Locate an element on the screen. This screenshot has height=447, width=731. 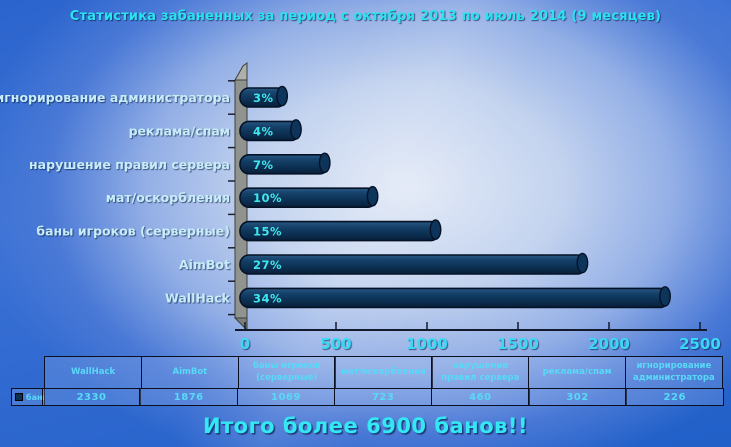
bar-percent-label: 4% is located at coordinates (263, 131).